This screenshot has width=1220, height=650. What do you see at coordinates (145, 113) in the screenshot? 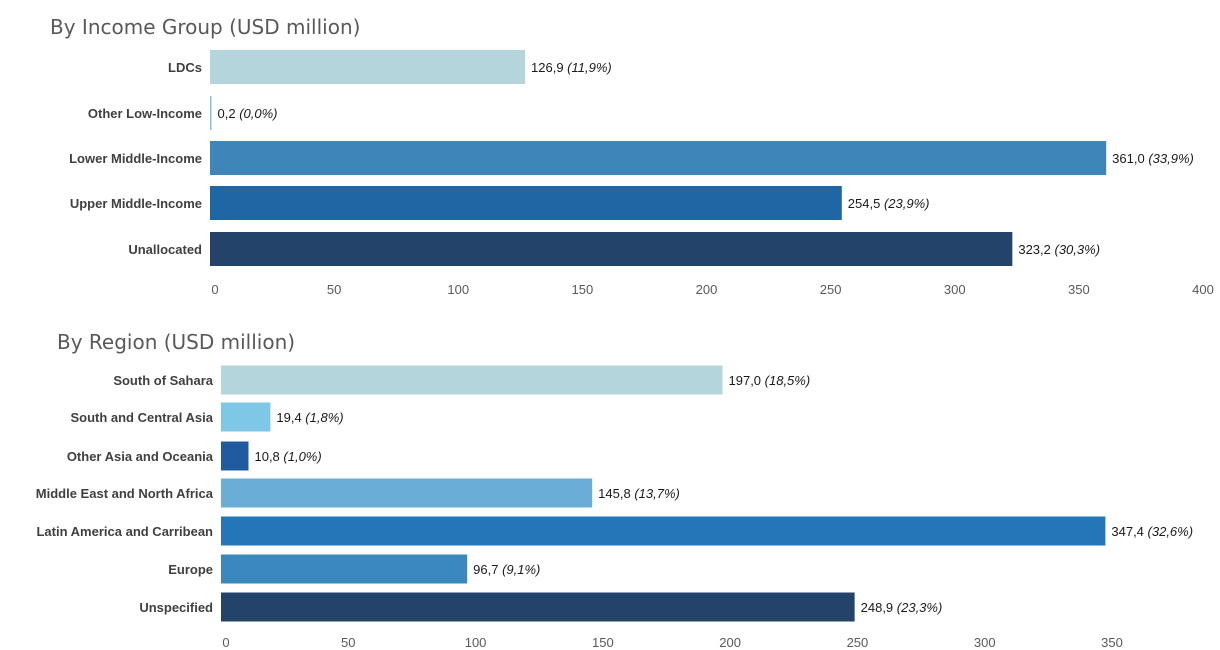
I see `income-category-label: Other Low-Income` at bounding box center [145, 113].